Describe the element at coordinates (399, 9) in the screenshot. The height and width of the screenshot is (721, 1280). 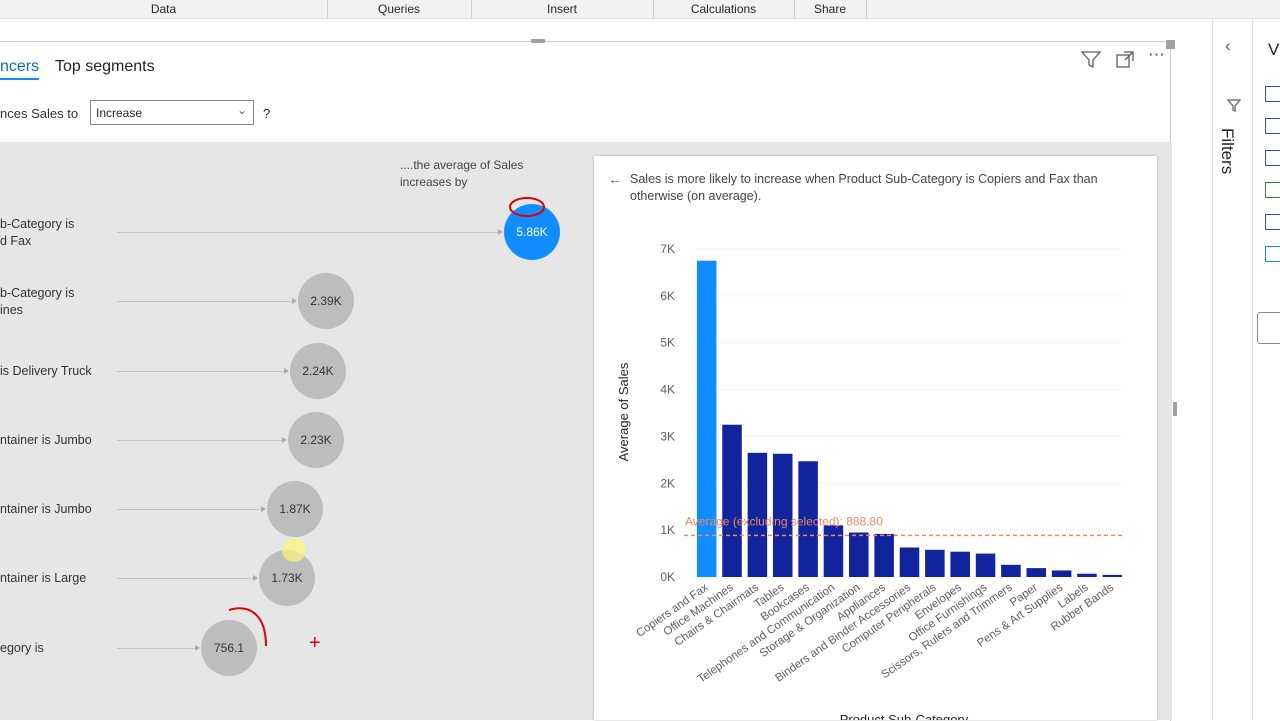
I see `ribbon-group-queries: Queries` at that location.